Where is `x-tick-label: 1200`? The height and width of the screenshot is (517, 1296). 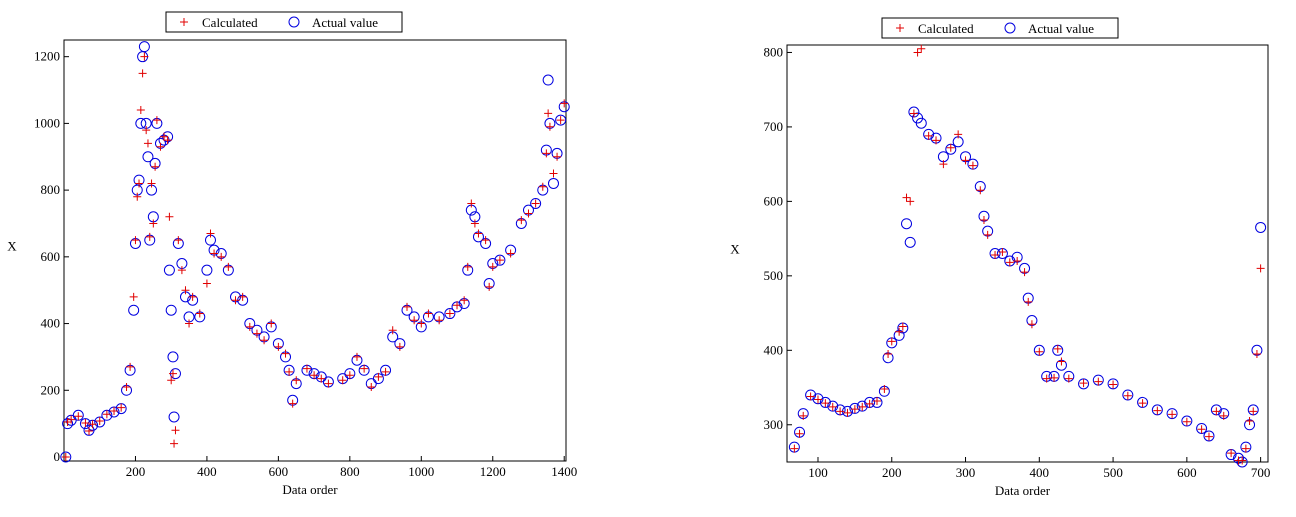 x-tick-label: 1200 is located at coordinates (493, 471).